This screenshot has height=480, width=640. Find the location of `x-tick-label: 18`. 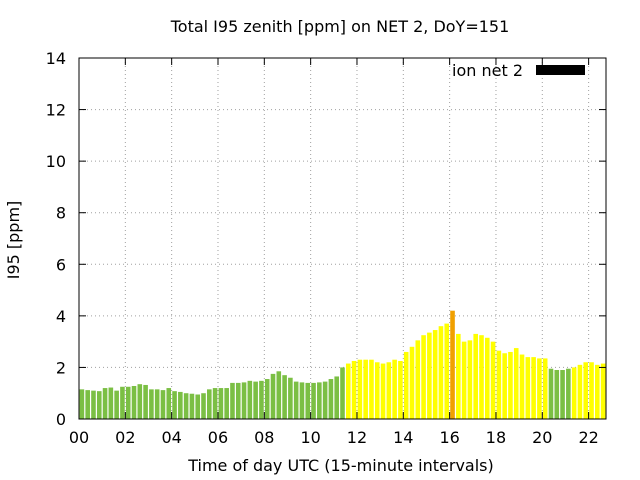

x-tick-label: 18 is located at coordinates (496, 437).